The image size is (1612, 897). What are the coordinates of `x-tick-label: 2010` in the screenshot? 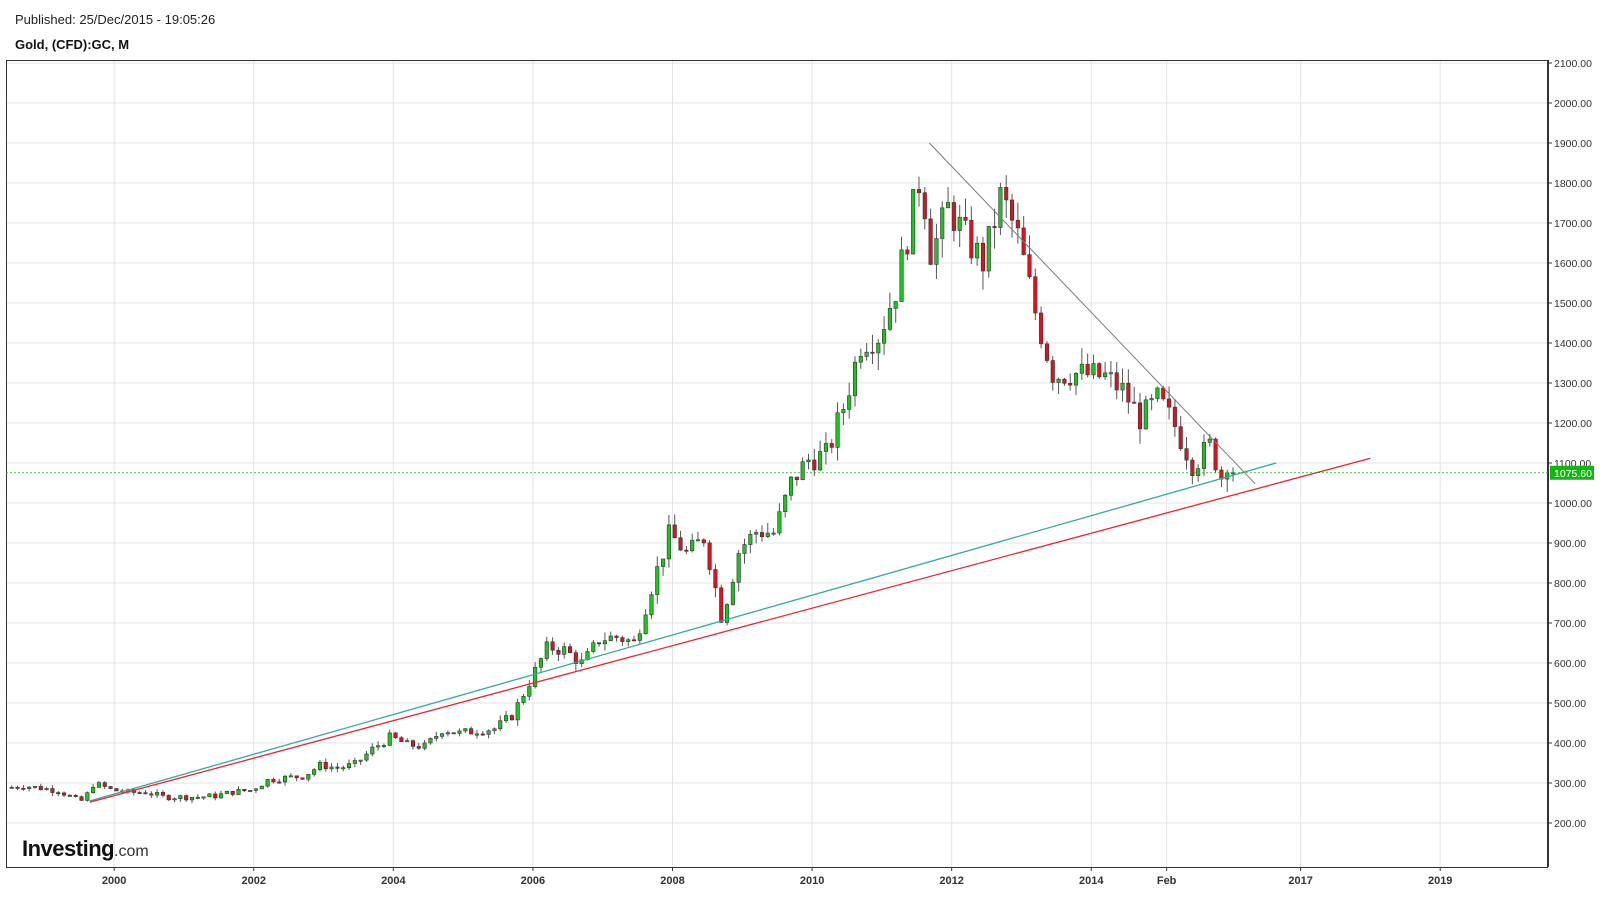 It's located at (812, 881).